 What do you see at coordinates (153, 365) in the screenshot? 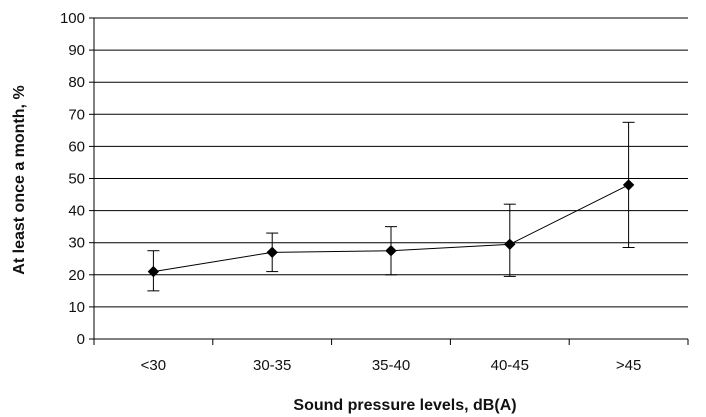
I see `x-tick-label: <30` at bounding box center [153, 365].